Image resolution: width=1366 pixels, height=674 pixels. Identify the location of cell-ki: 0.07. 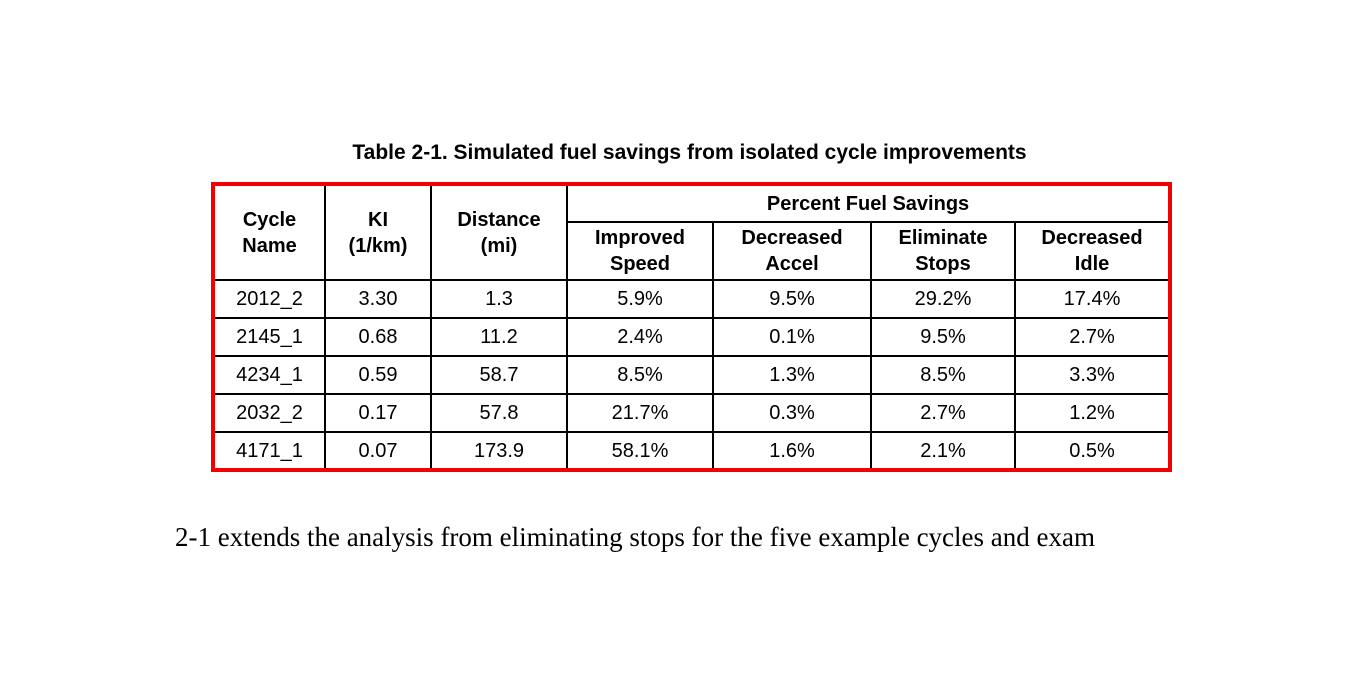
(378, 451).